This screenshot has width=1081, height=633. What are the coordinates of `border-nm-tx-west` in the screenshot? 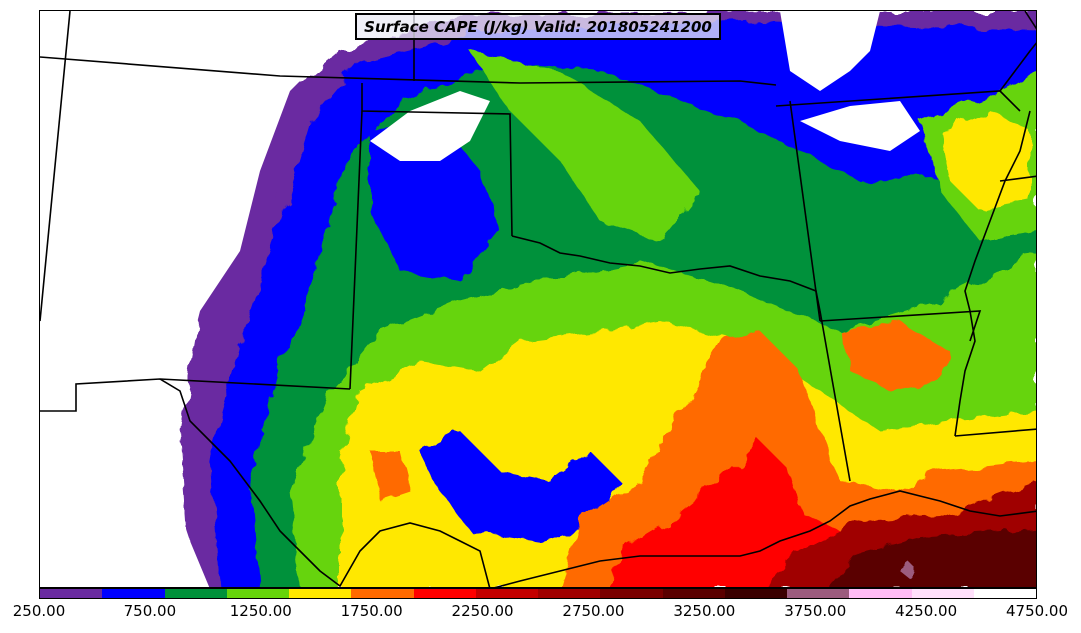 It's located at (356, 250).